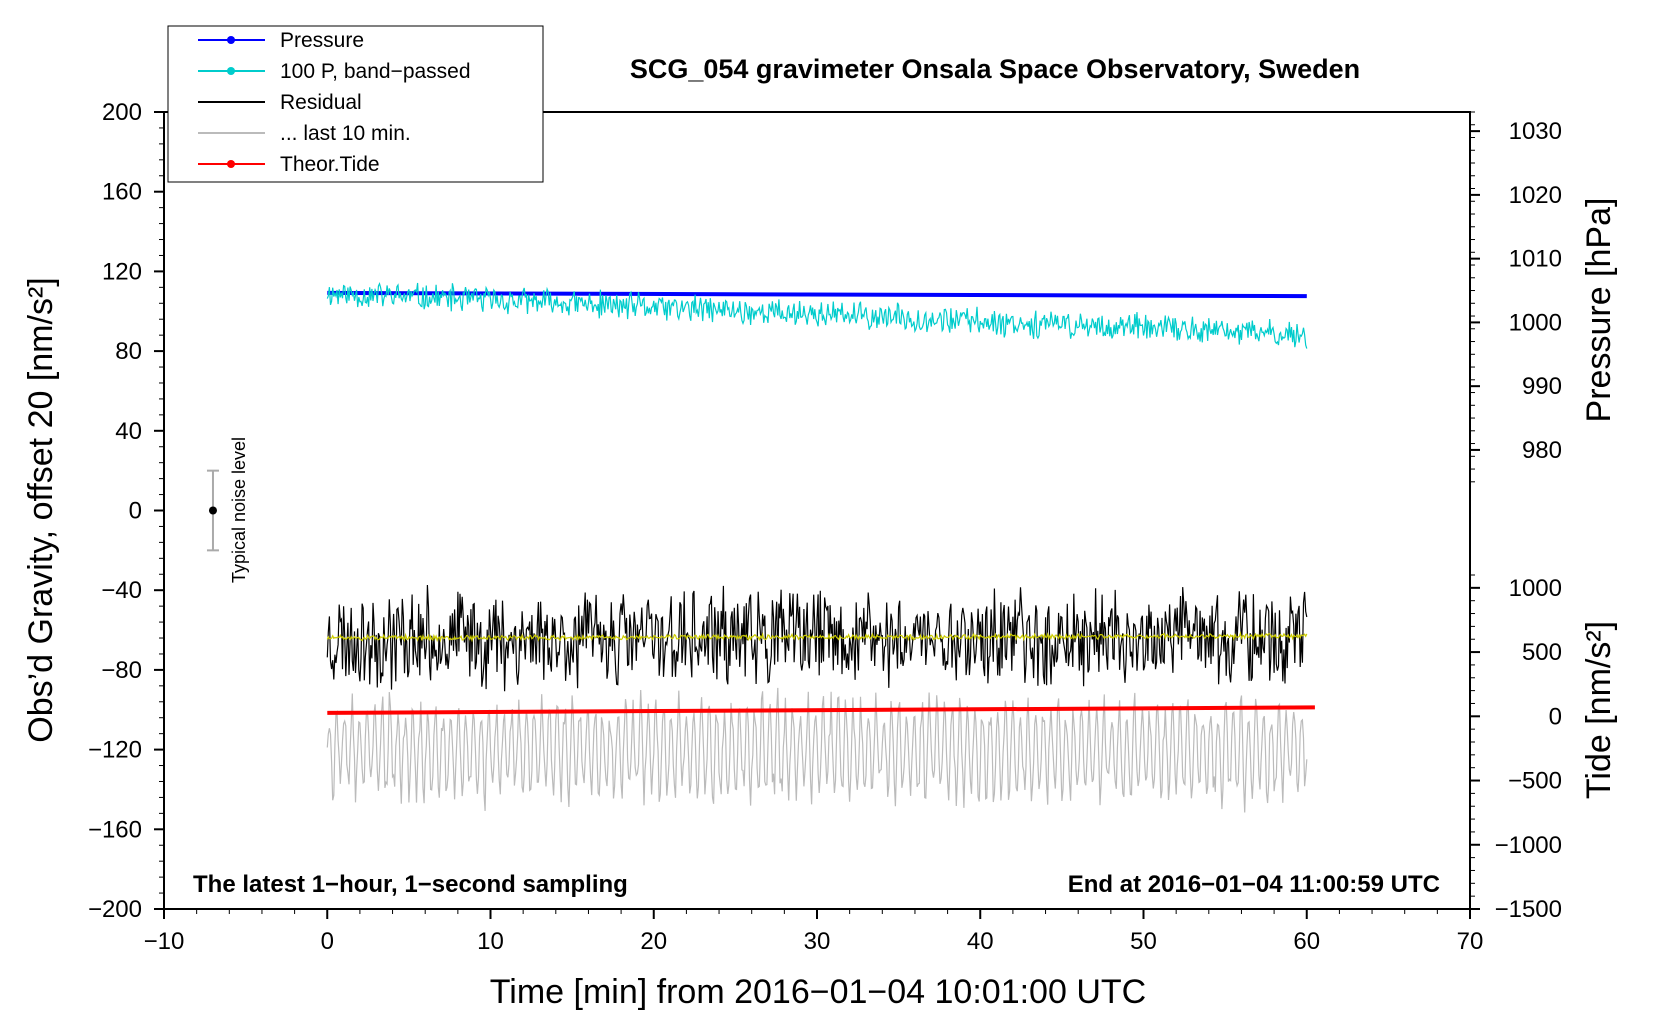 This screenshot has width=1660, height=1020. Describe the element at coordinates (1516, 297) in the screenshot. I see `y-axis-pressure: 1030 1020 1010 1000 990 980` at that location.